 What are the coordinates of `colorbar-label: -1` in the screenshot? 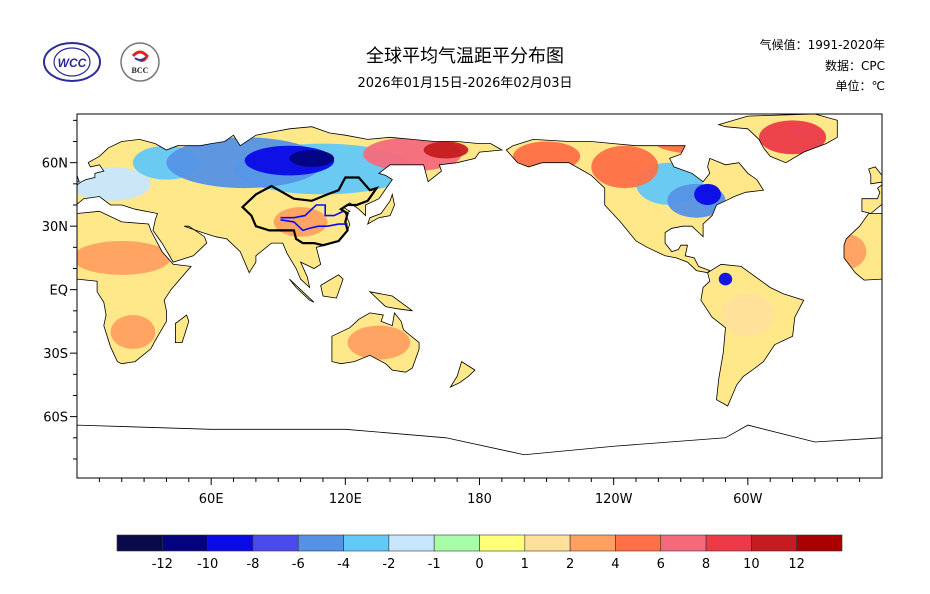 It's located at (434, 564).